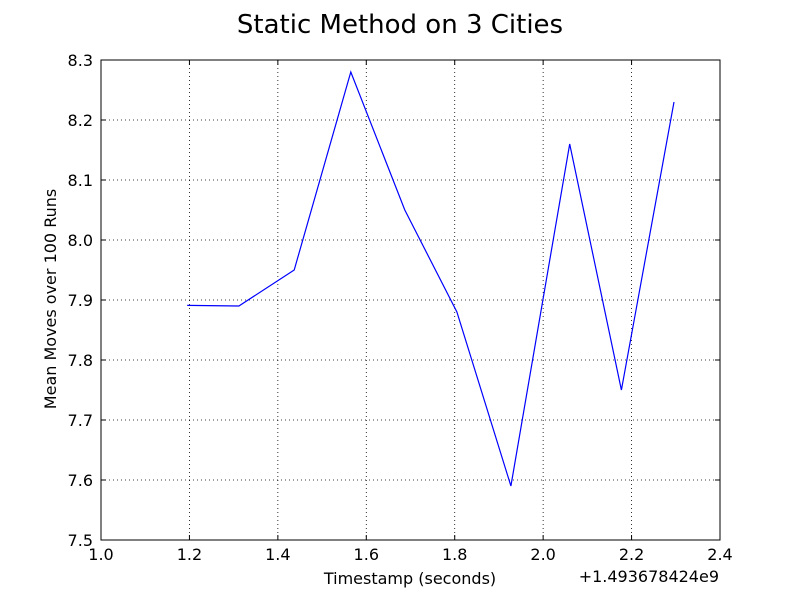 Image resolution: width=800 pixels, height=600 pixels. Describe the element at coordinates (80, 240) in the screenshot. I see `y-tick-label: 8.0` at that location.